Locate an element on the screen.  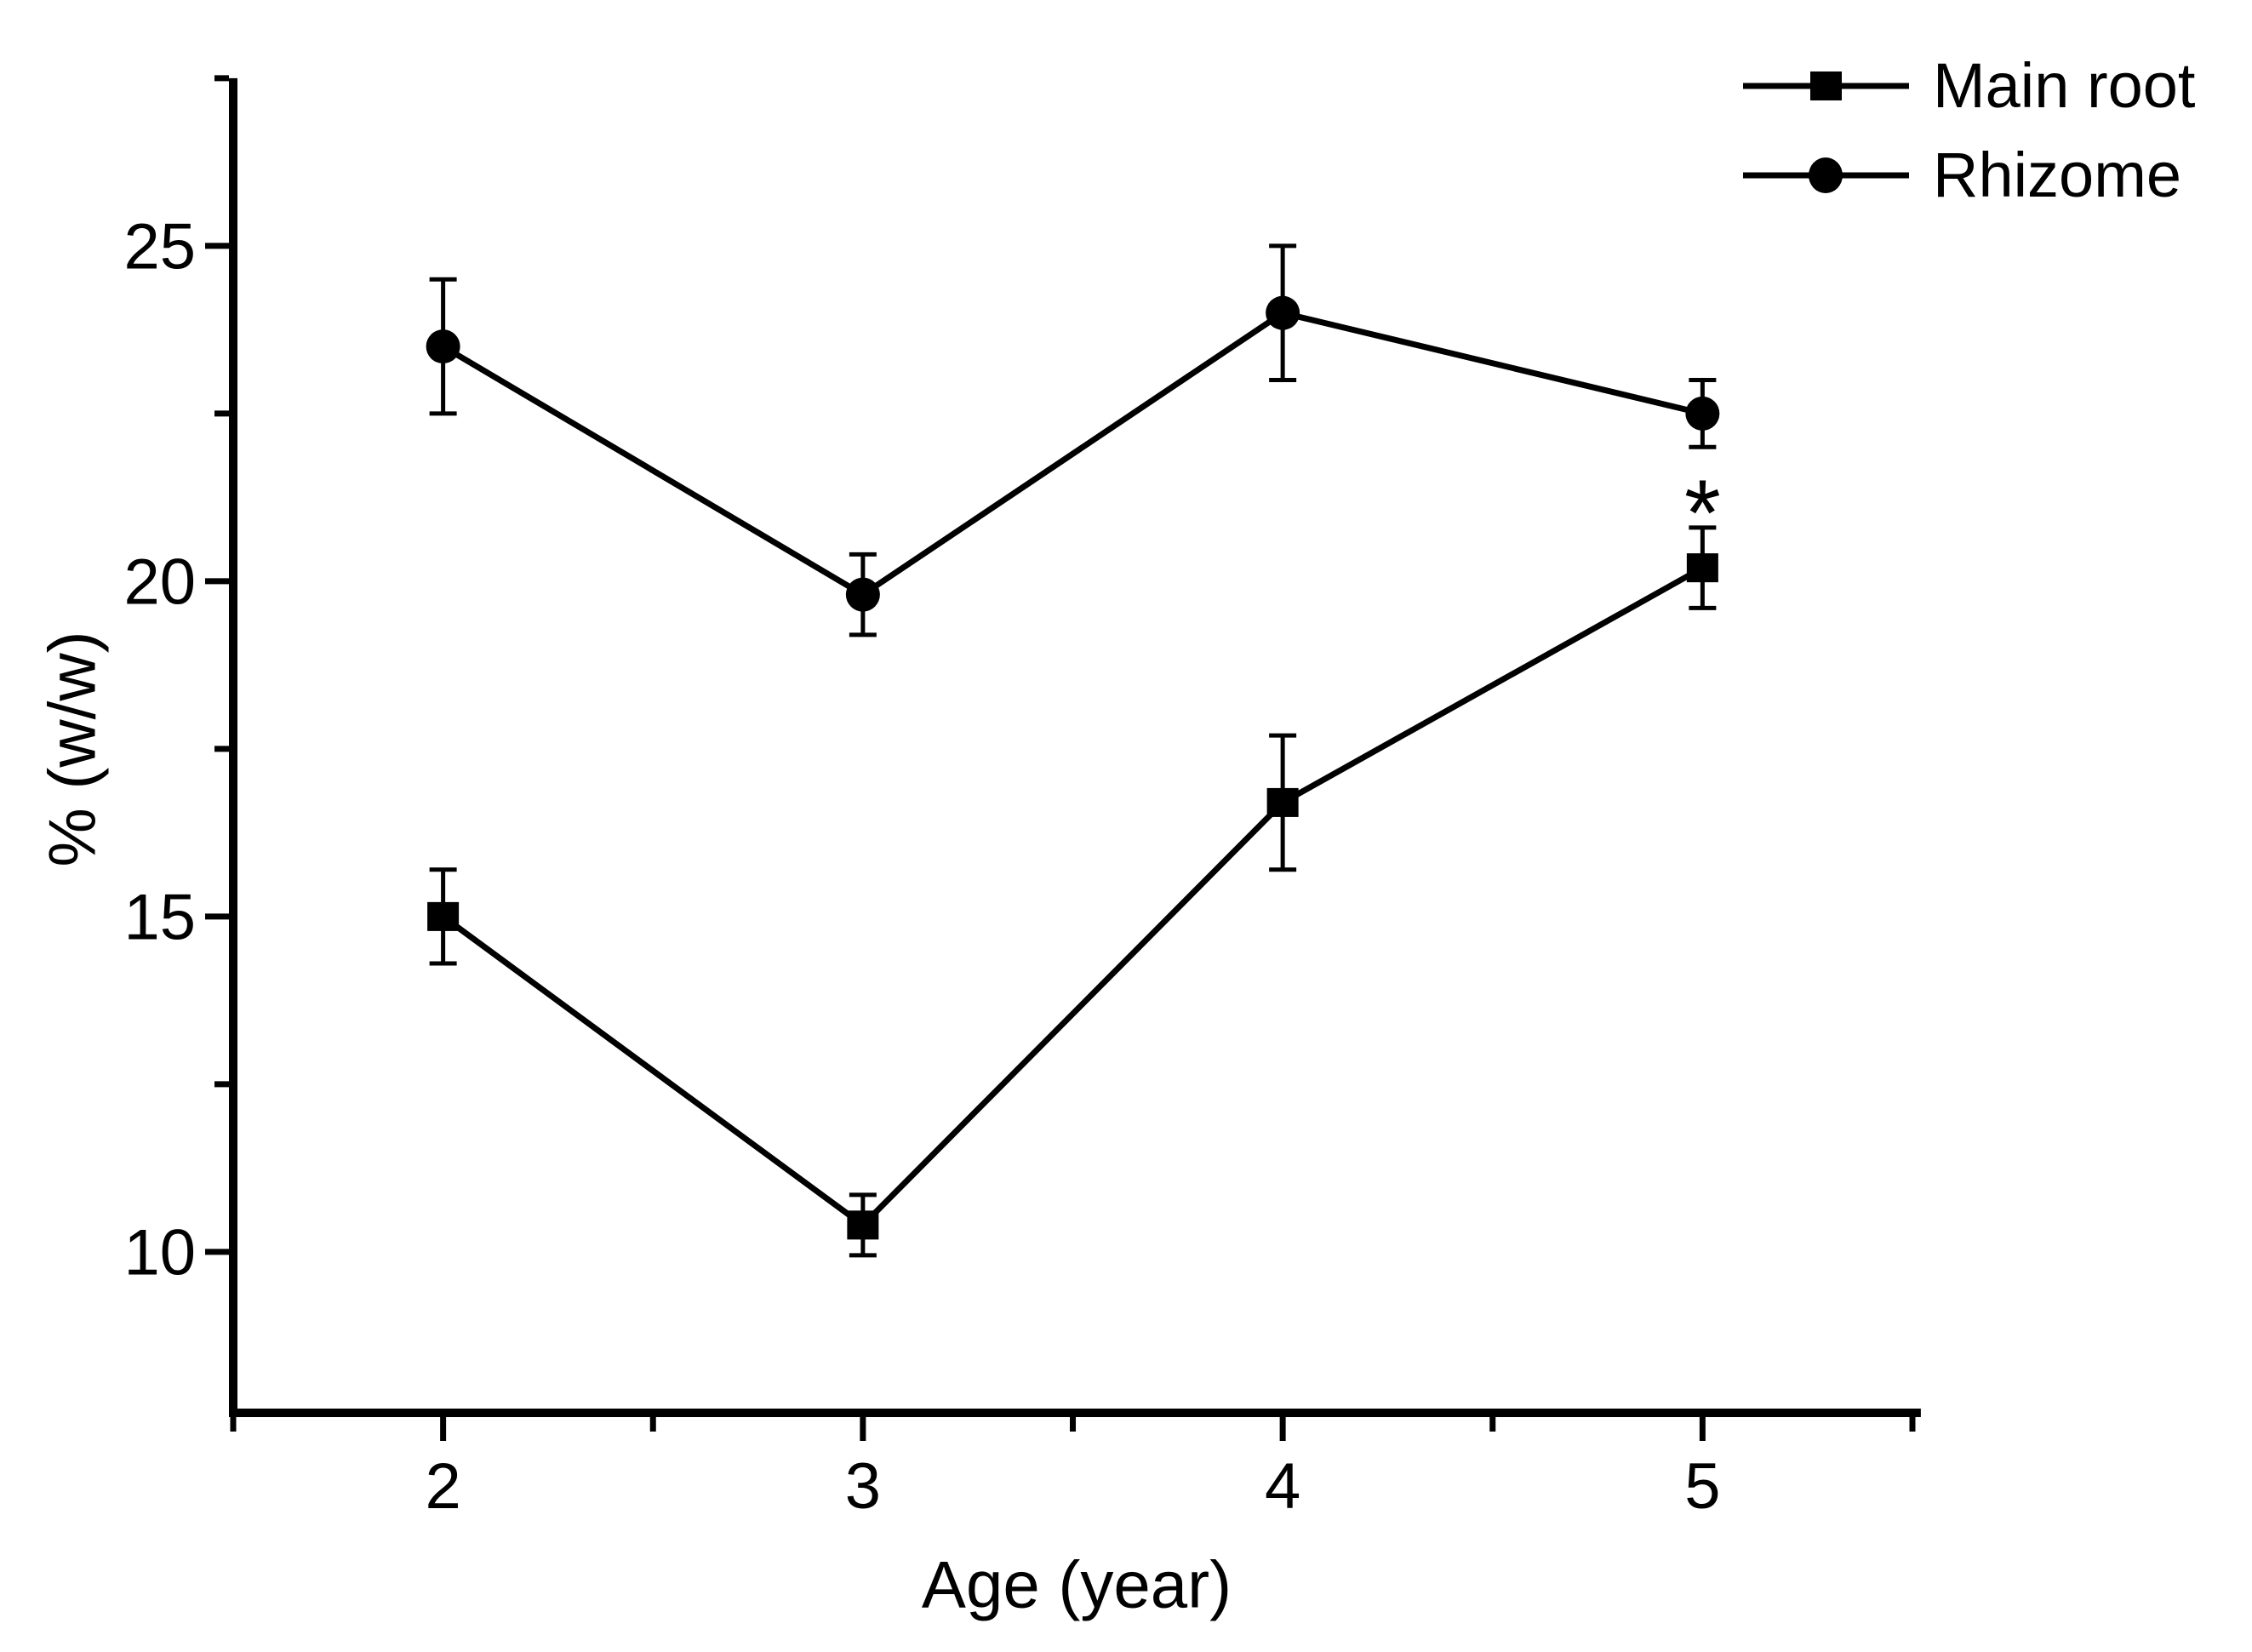
significance-asterisk: * is located at coordinates (1703, 513).